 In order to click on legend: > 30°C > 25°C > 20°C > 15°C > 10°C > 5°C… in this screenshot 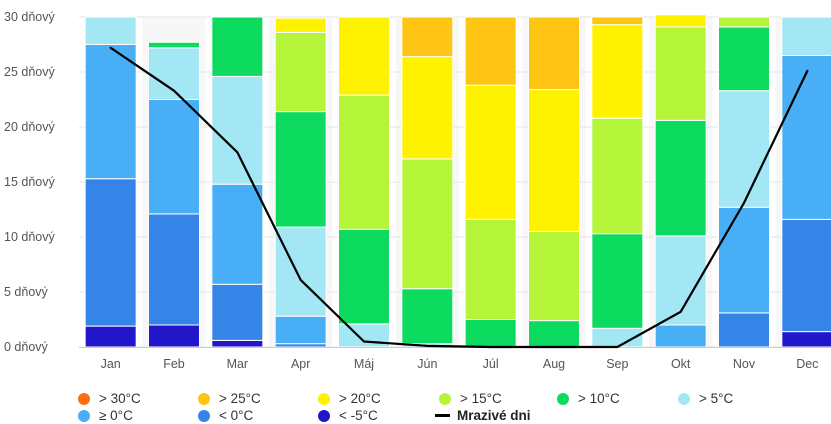, I will do `click(453, 407)`.